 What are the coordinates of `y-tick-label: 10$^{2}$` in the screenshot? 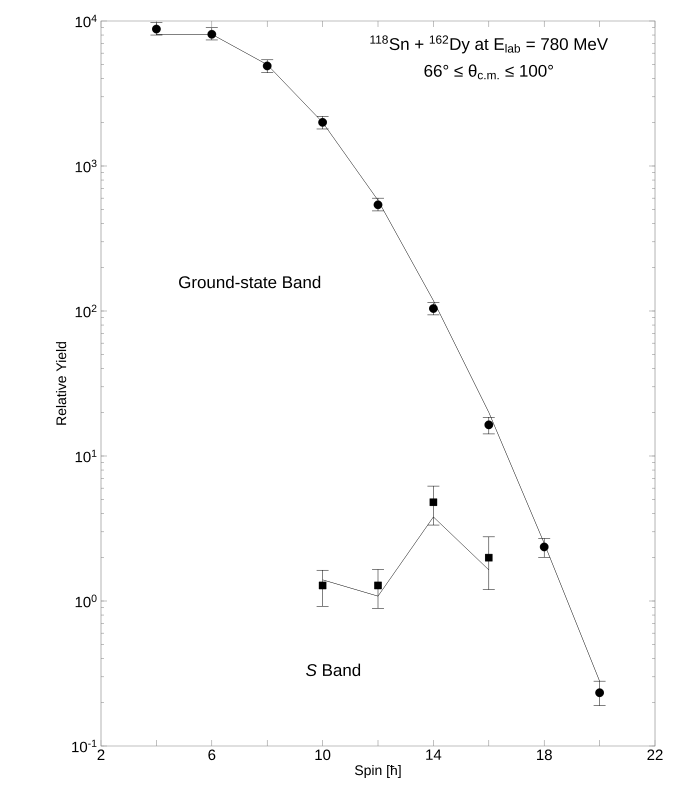 It's located at (86, 311).